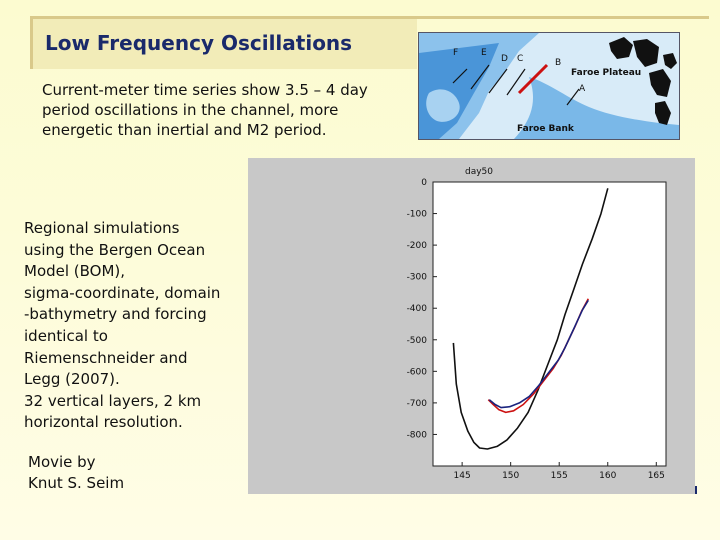 The width and height of the screenshot is (720, 540). What do you see at coordinates (76, 483) in the screenshot?
I see `movie-credit-line: Knut S. Seim` at bounding box center [76, 483].